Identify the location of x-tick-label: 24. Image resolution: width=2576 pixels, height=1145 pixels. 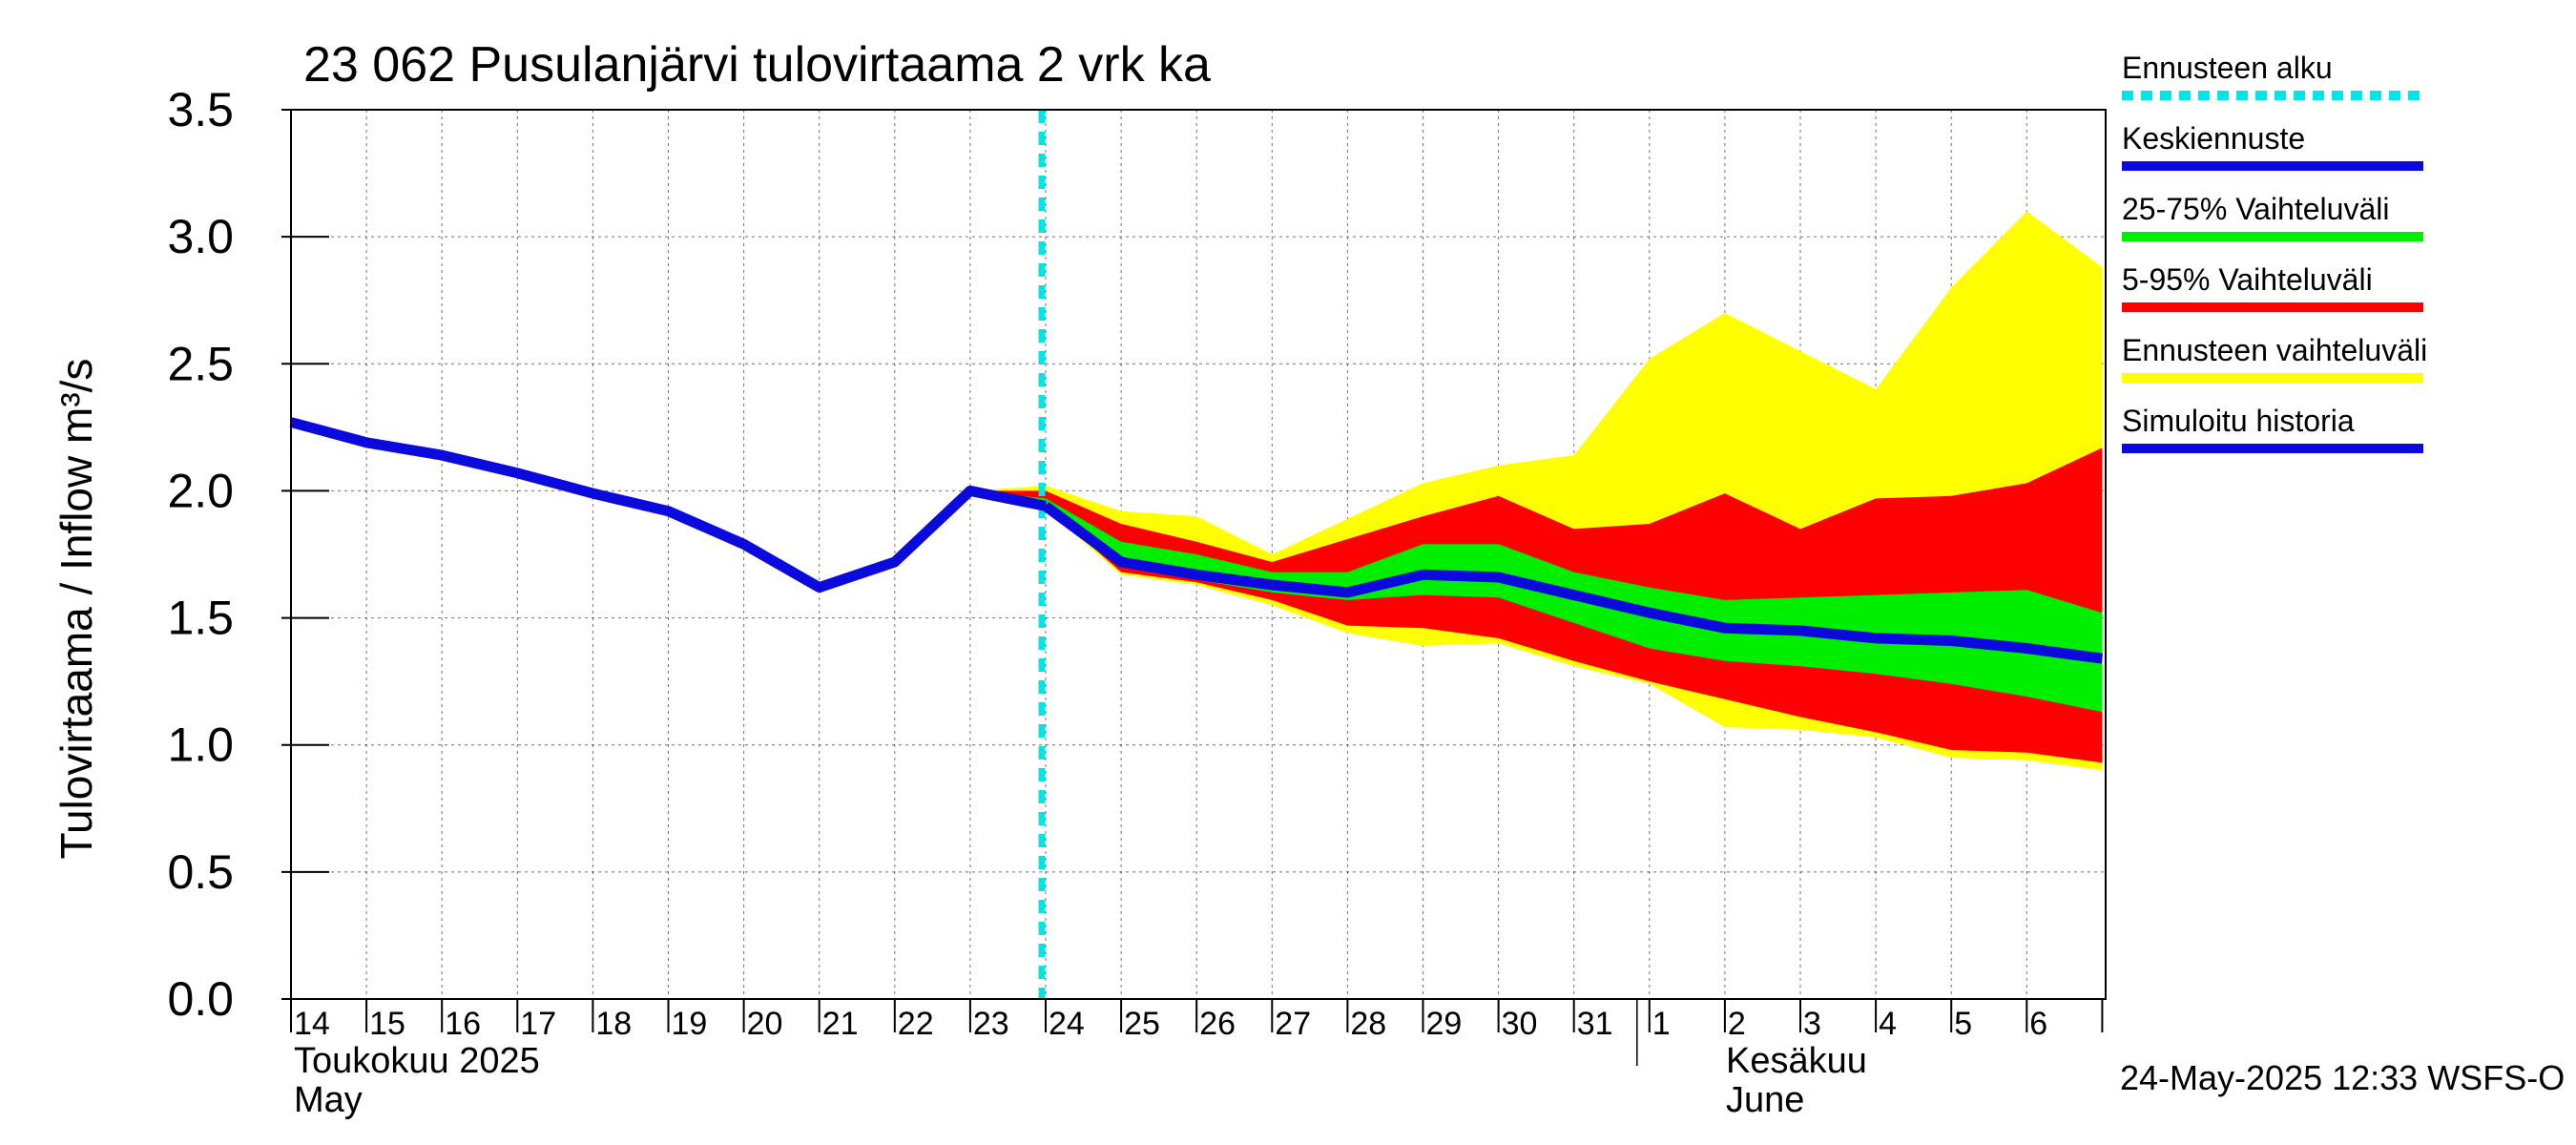
(1067, 1024).